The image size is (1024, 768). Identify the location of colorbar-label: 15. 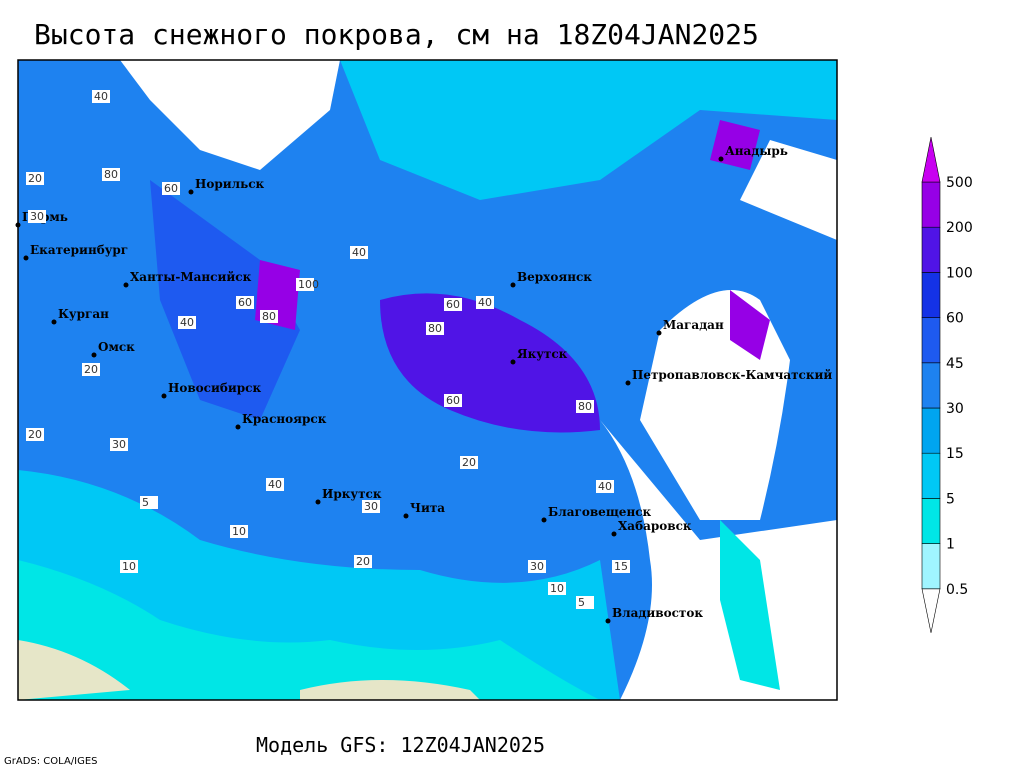
(955, 454).